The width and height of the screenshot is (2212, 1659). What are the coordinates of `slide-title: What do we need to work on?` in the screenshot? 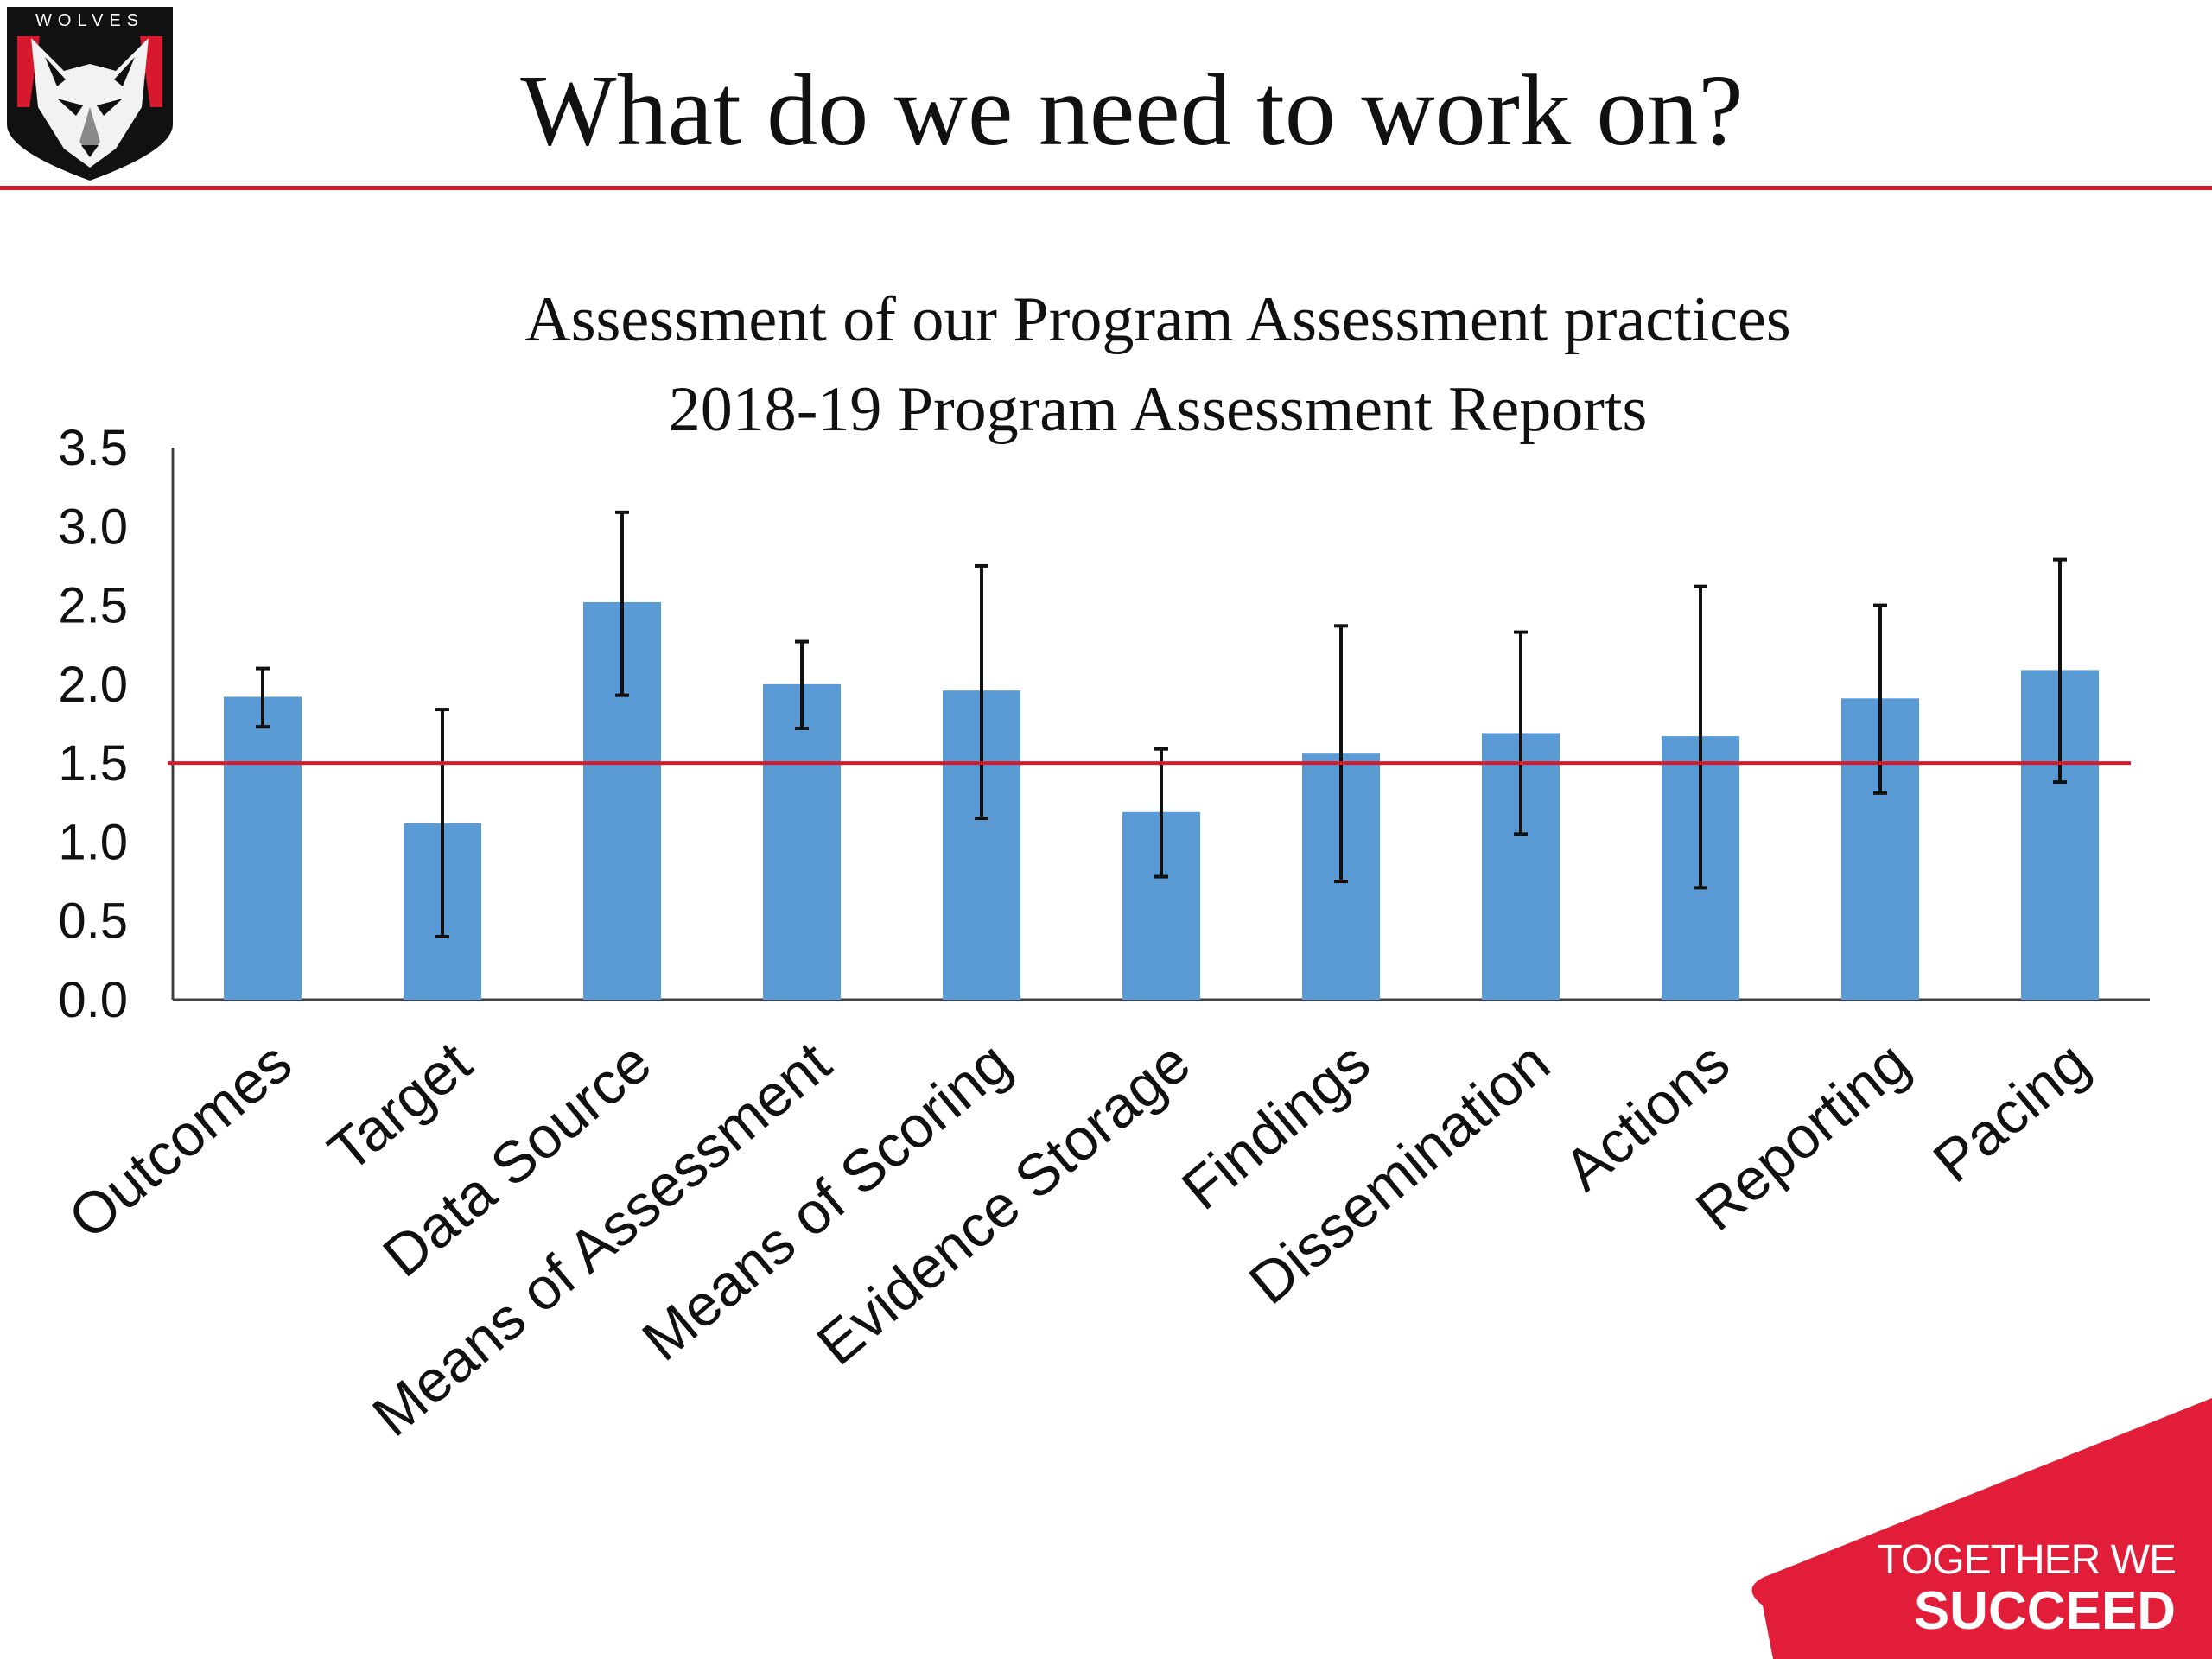 It's located at (1132, 110).